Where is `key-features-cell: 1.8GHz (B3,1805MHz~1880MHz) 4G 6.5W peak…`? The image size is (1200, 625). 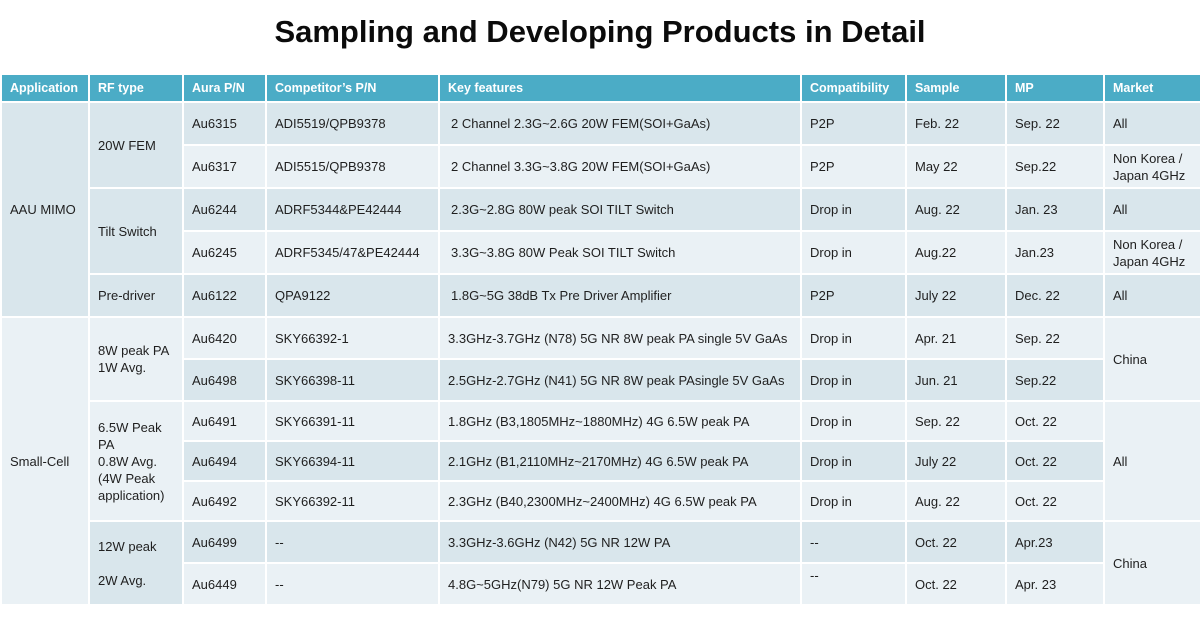 key-features-cell: 1.8GHz (B3,1805MHz~1880MHz) 4G 6.5W peak… is located at coordinates (620, 421).